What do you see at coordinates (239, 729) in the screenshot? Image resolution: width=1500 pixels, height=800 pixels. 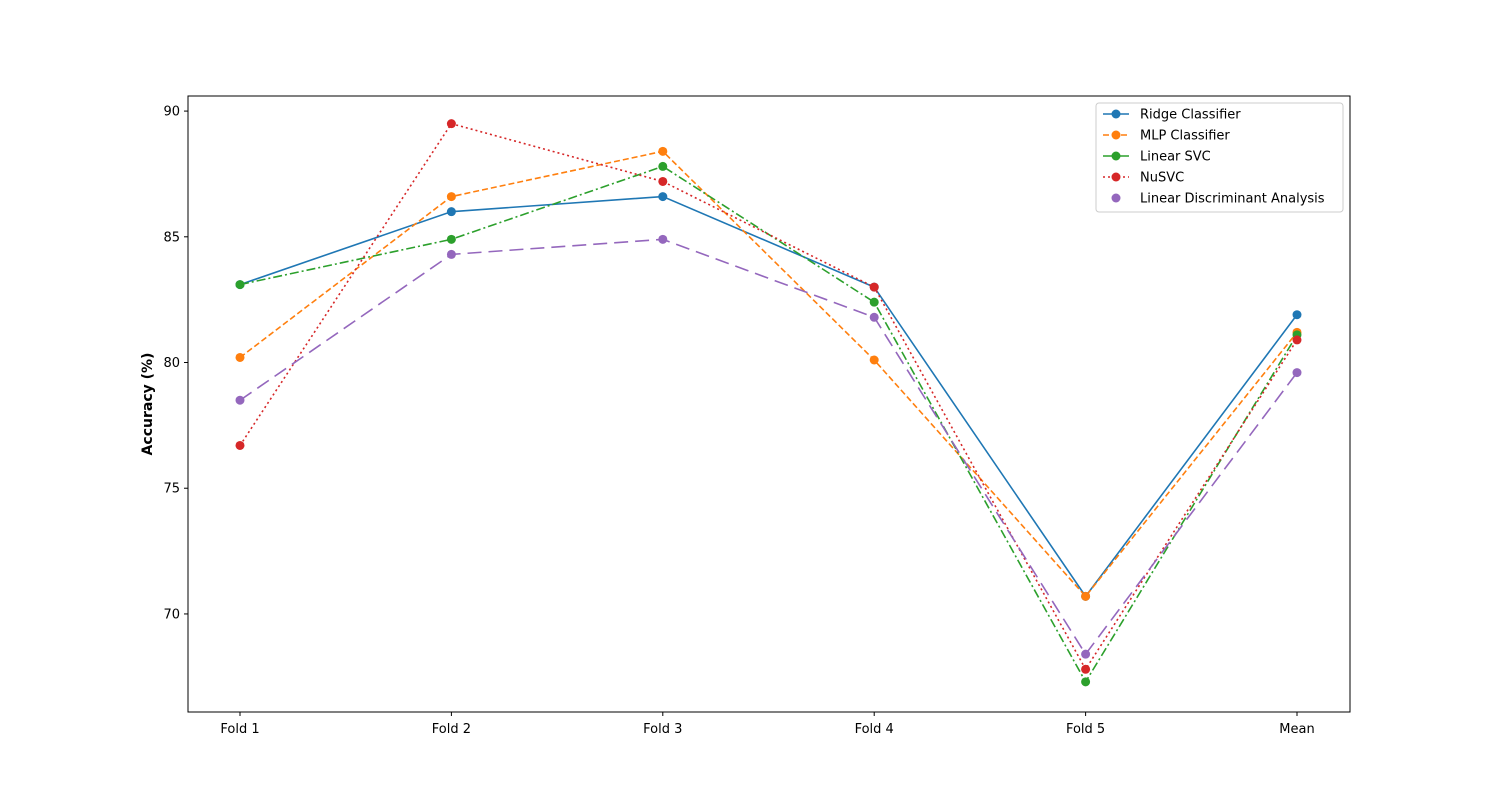 I see `x-tick-label: Fold 1` at bounding box center [239, 729].